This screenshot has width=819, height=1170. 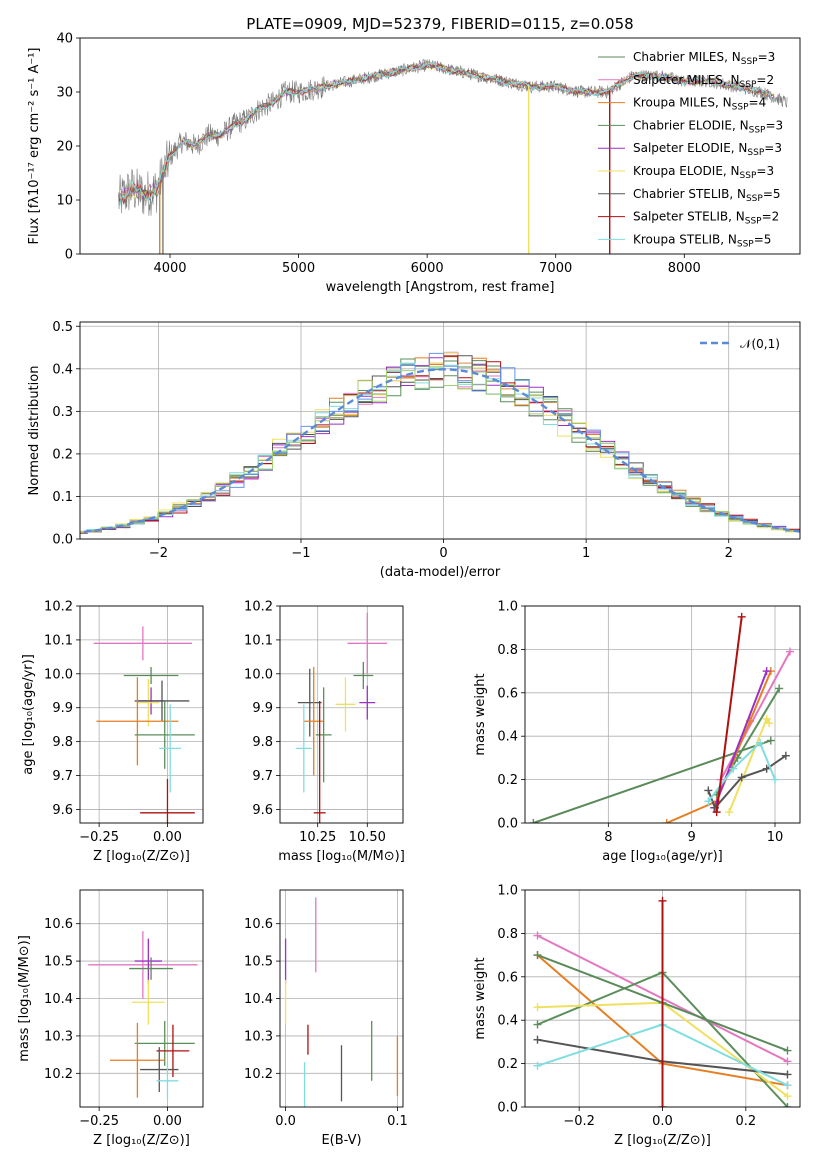 What do you see at coordinates (586, 553) in the screenshot?
I see `x-tick-label: 1` at bounding box center [586, 553].